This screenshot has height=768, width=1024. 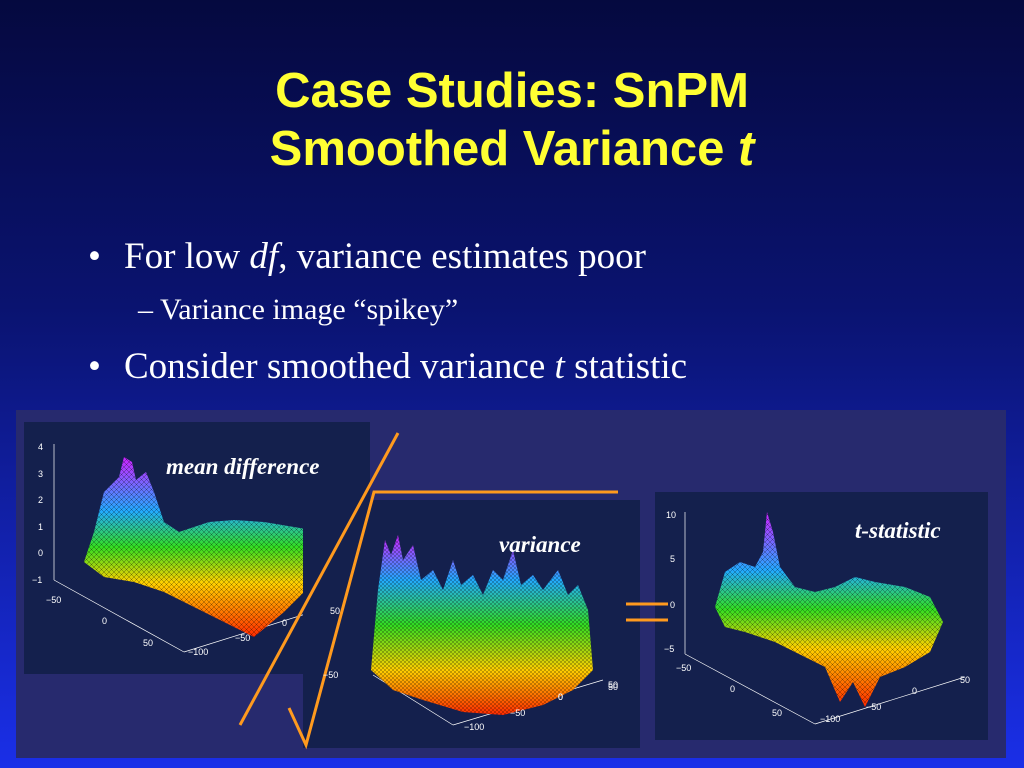 I want to click on variance-plot: variance, so click(x=471, y=624).